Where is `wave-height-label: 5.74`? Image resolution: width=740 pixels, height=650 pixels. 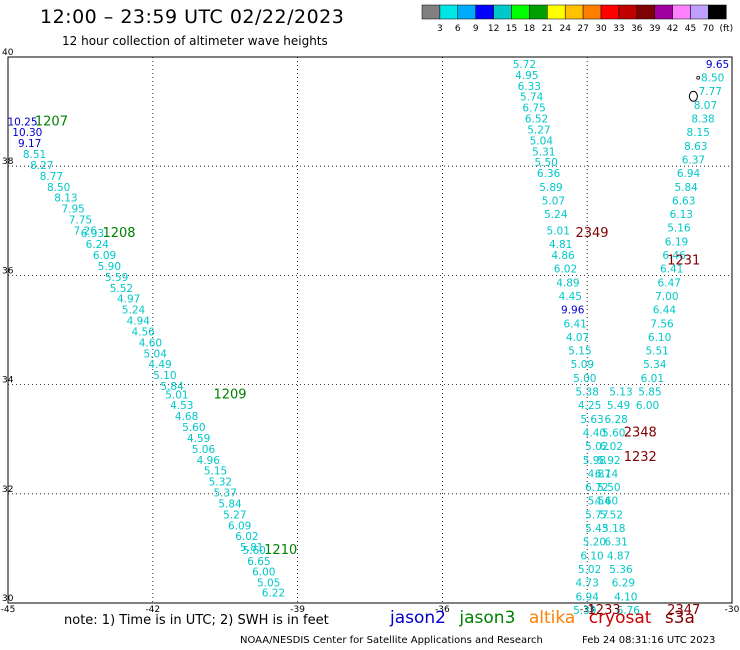 wave-height-label: 5.74 is located at coordinates (532, 98).